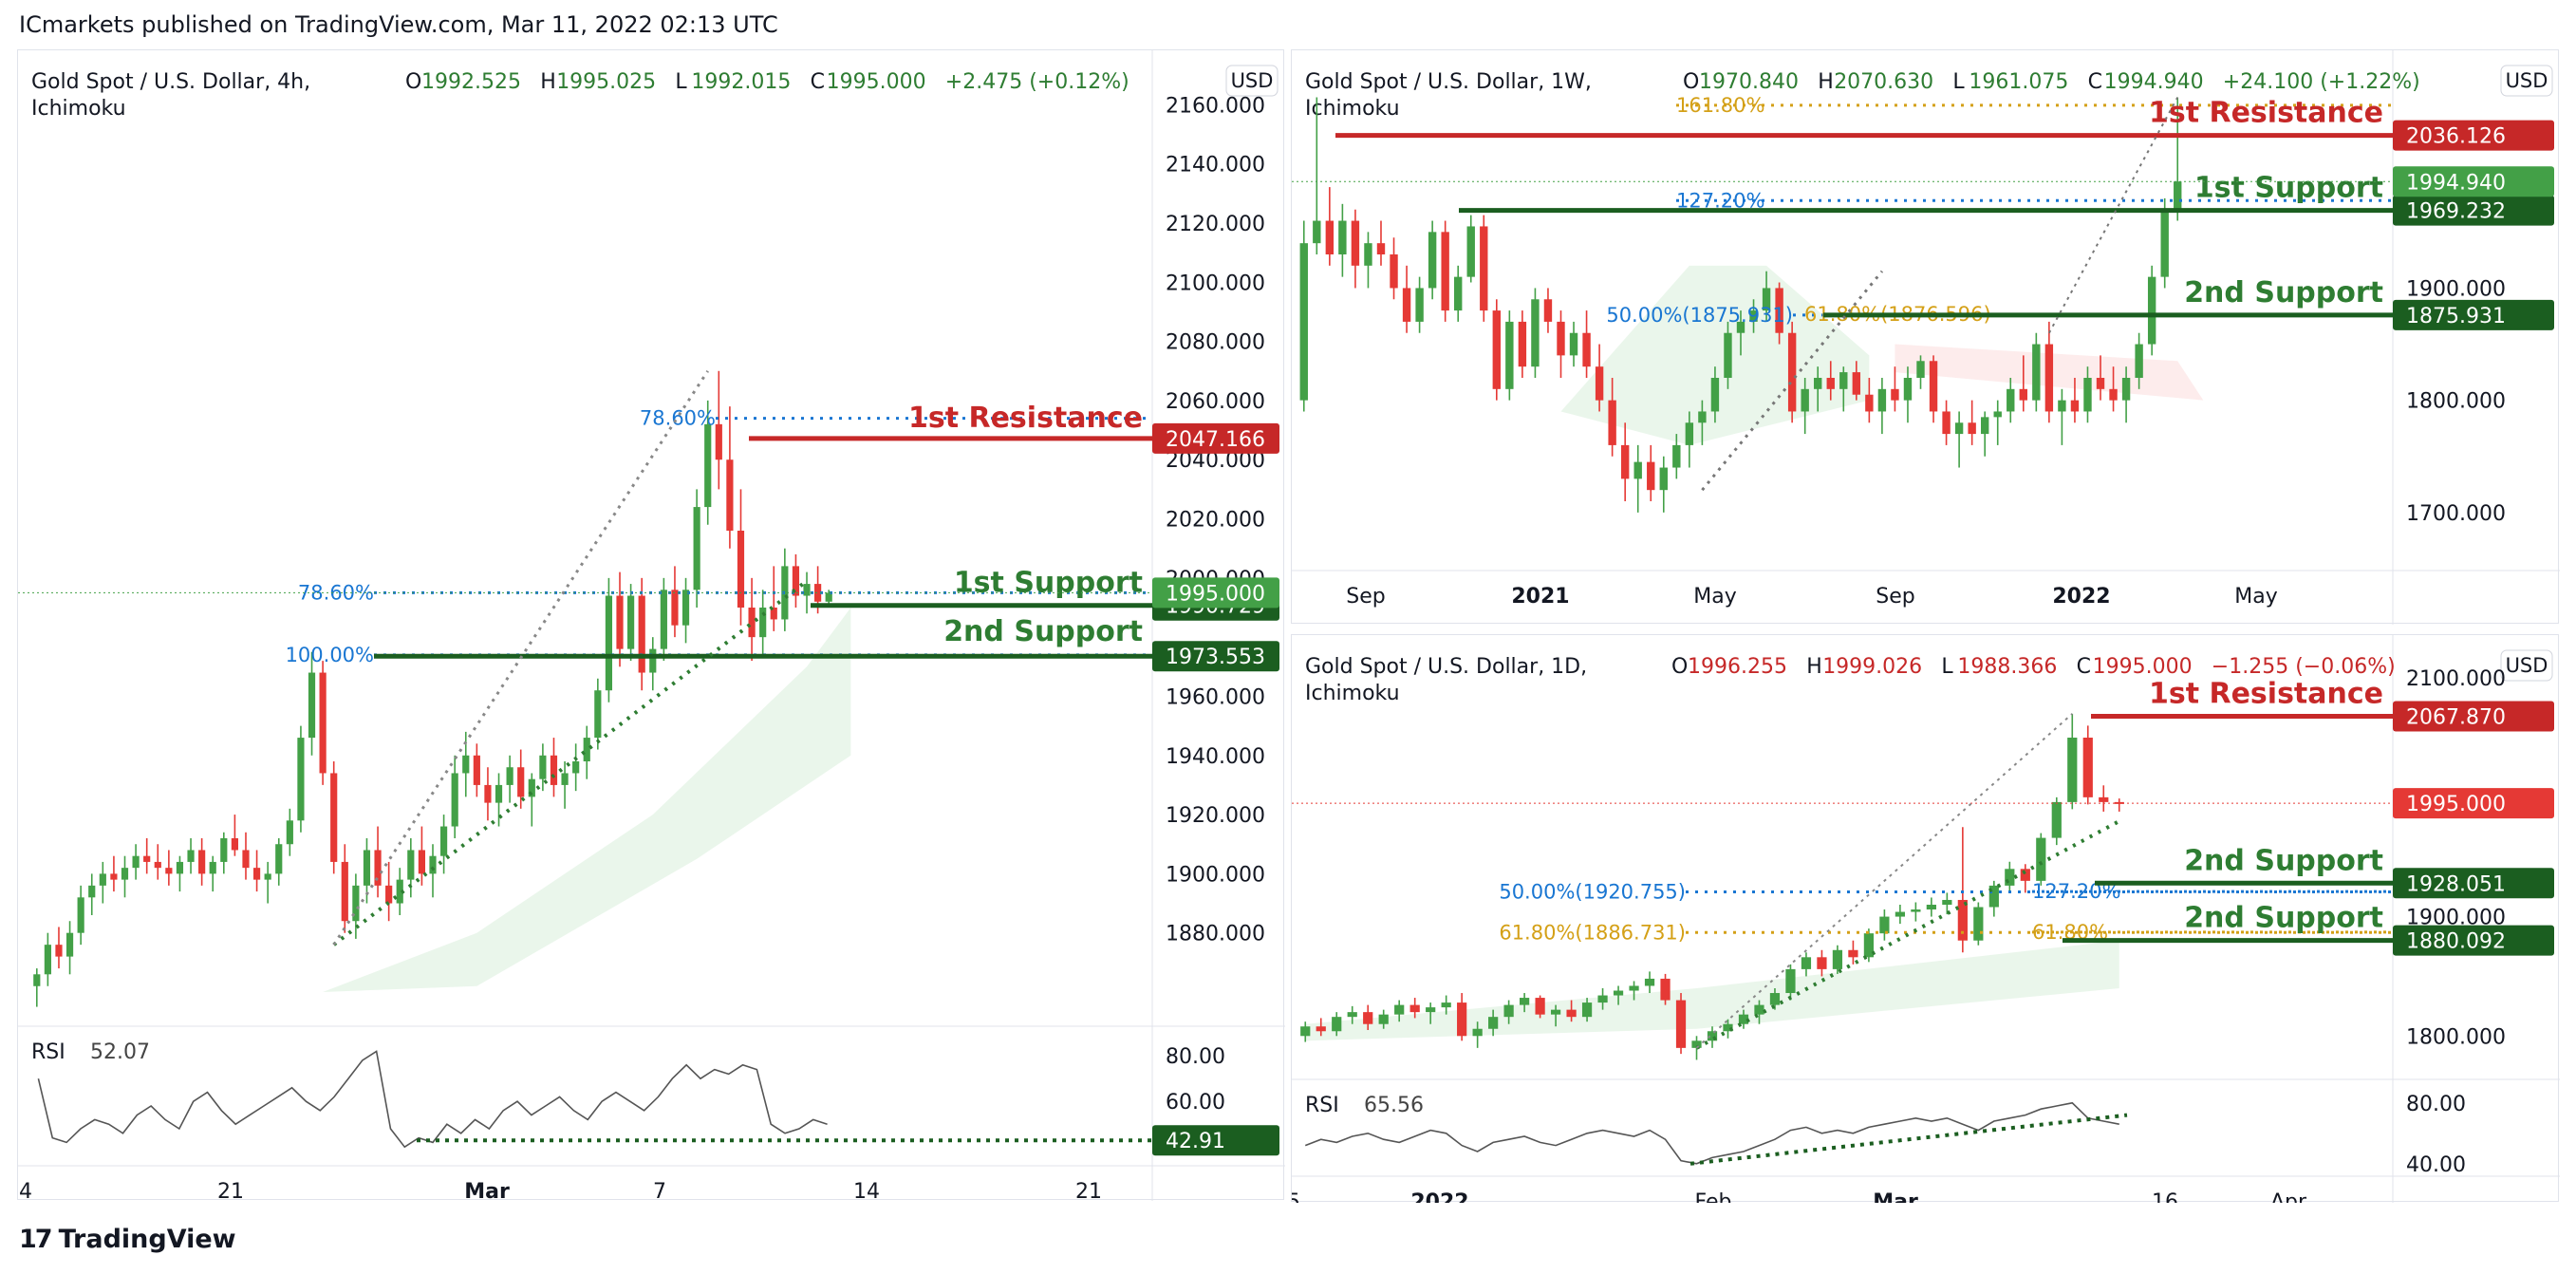 The width and height of the screenshot is (2576, 1274). What do you see at coordinates (2526, 81) in the screenshot?
I see `currency-badge` at bounding box center [2526, 81].